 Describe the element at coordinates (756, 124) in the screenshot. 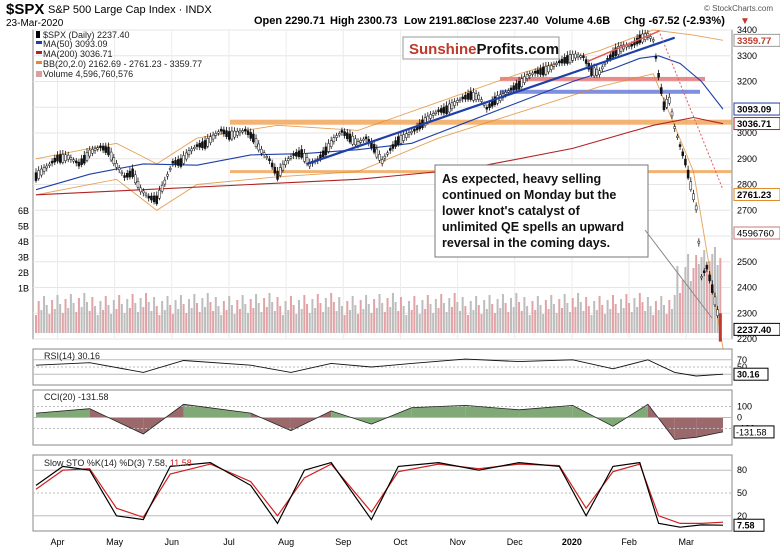

I see `price-badge-box` at that location.